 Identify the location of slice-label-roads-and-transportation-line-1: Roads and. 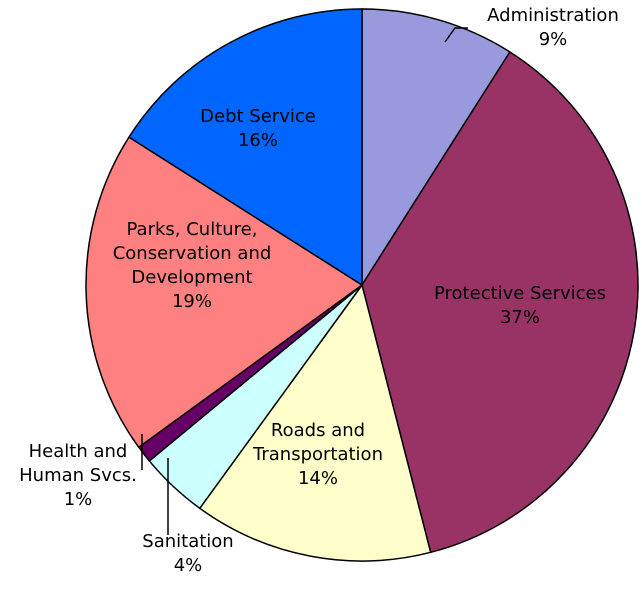
(318, 430).